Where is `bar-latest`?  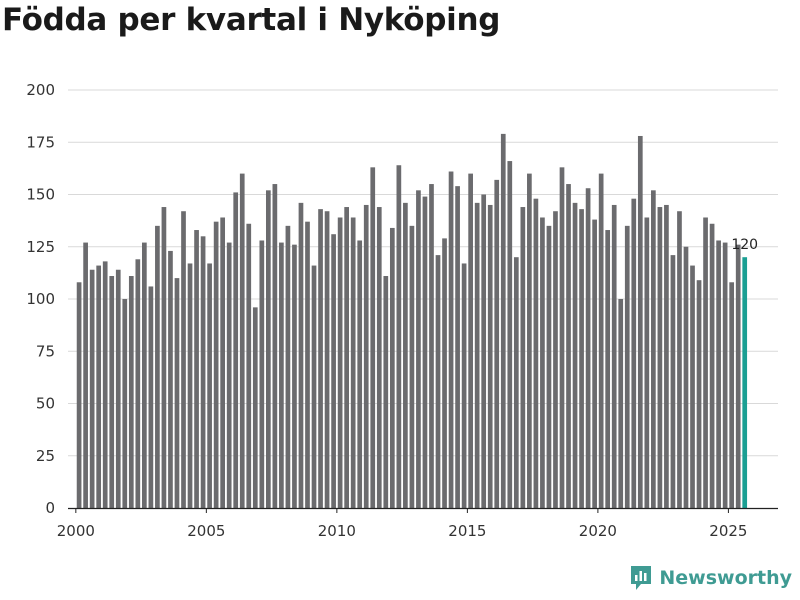 bar-latest is located at coordinates (745, 382).